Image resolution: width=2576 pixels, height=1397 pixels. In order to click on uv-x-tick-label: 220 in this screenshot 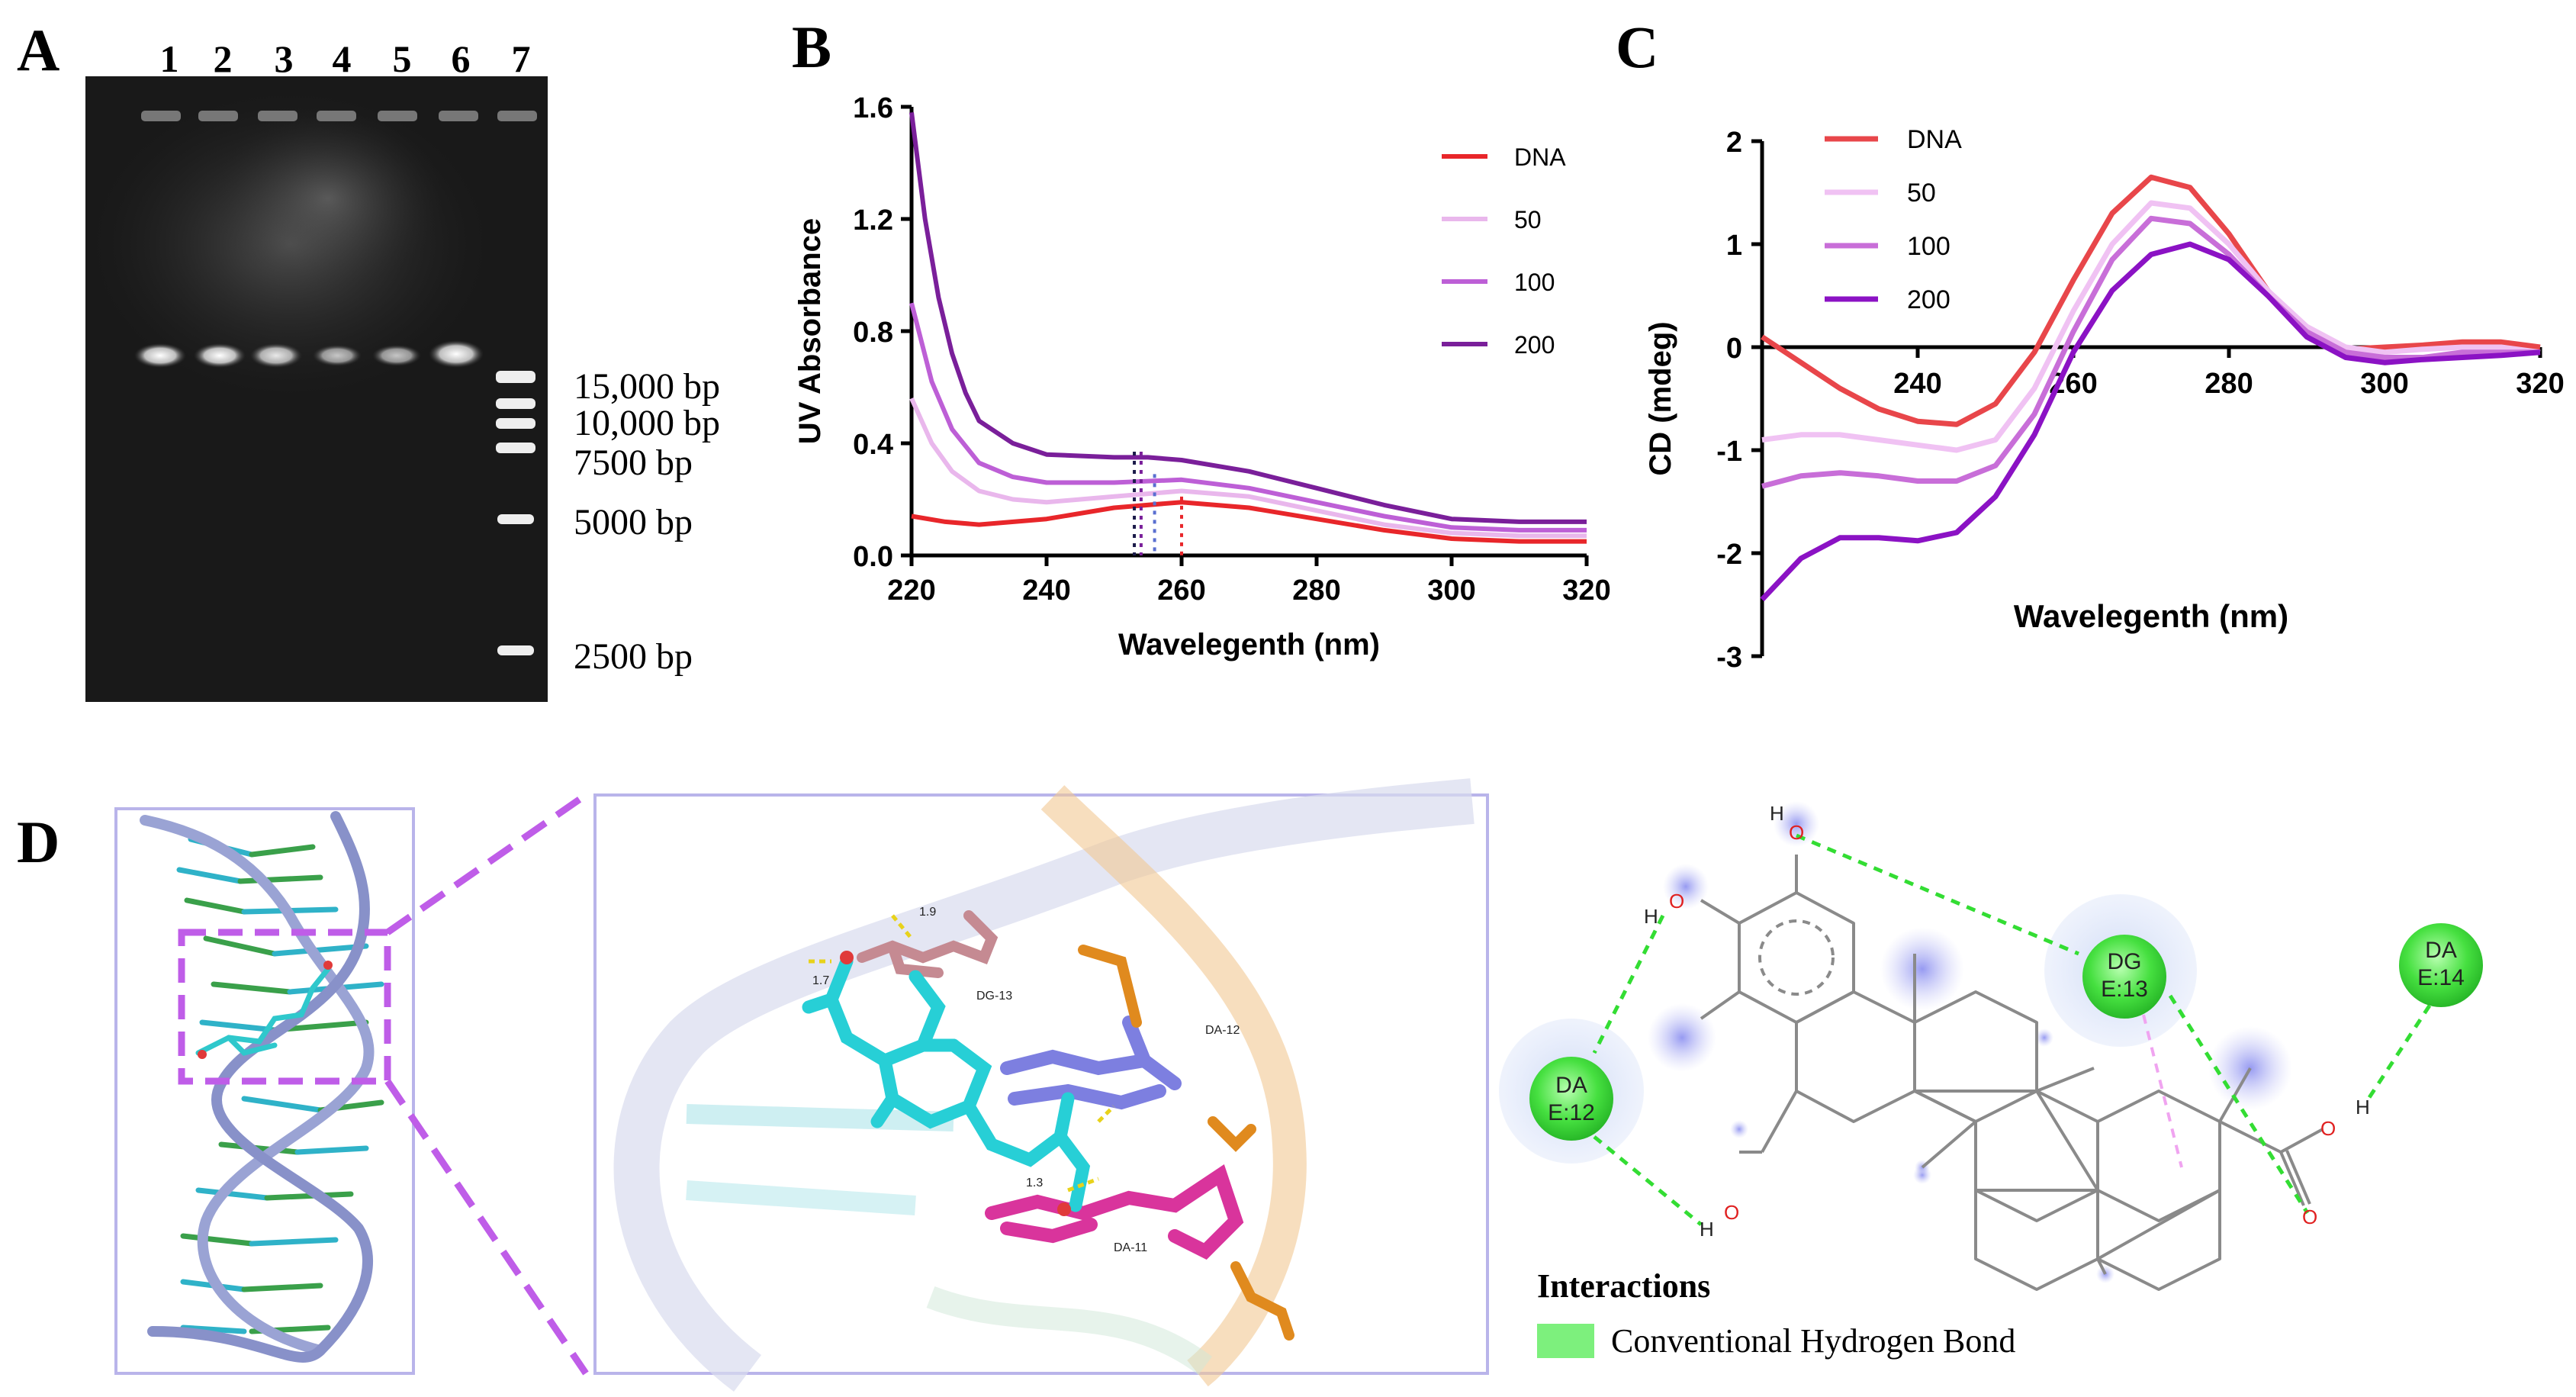, I will do `click(911, 591)`.